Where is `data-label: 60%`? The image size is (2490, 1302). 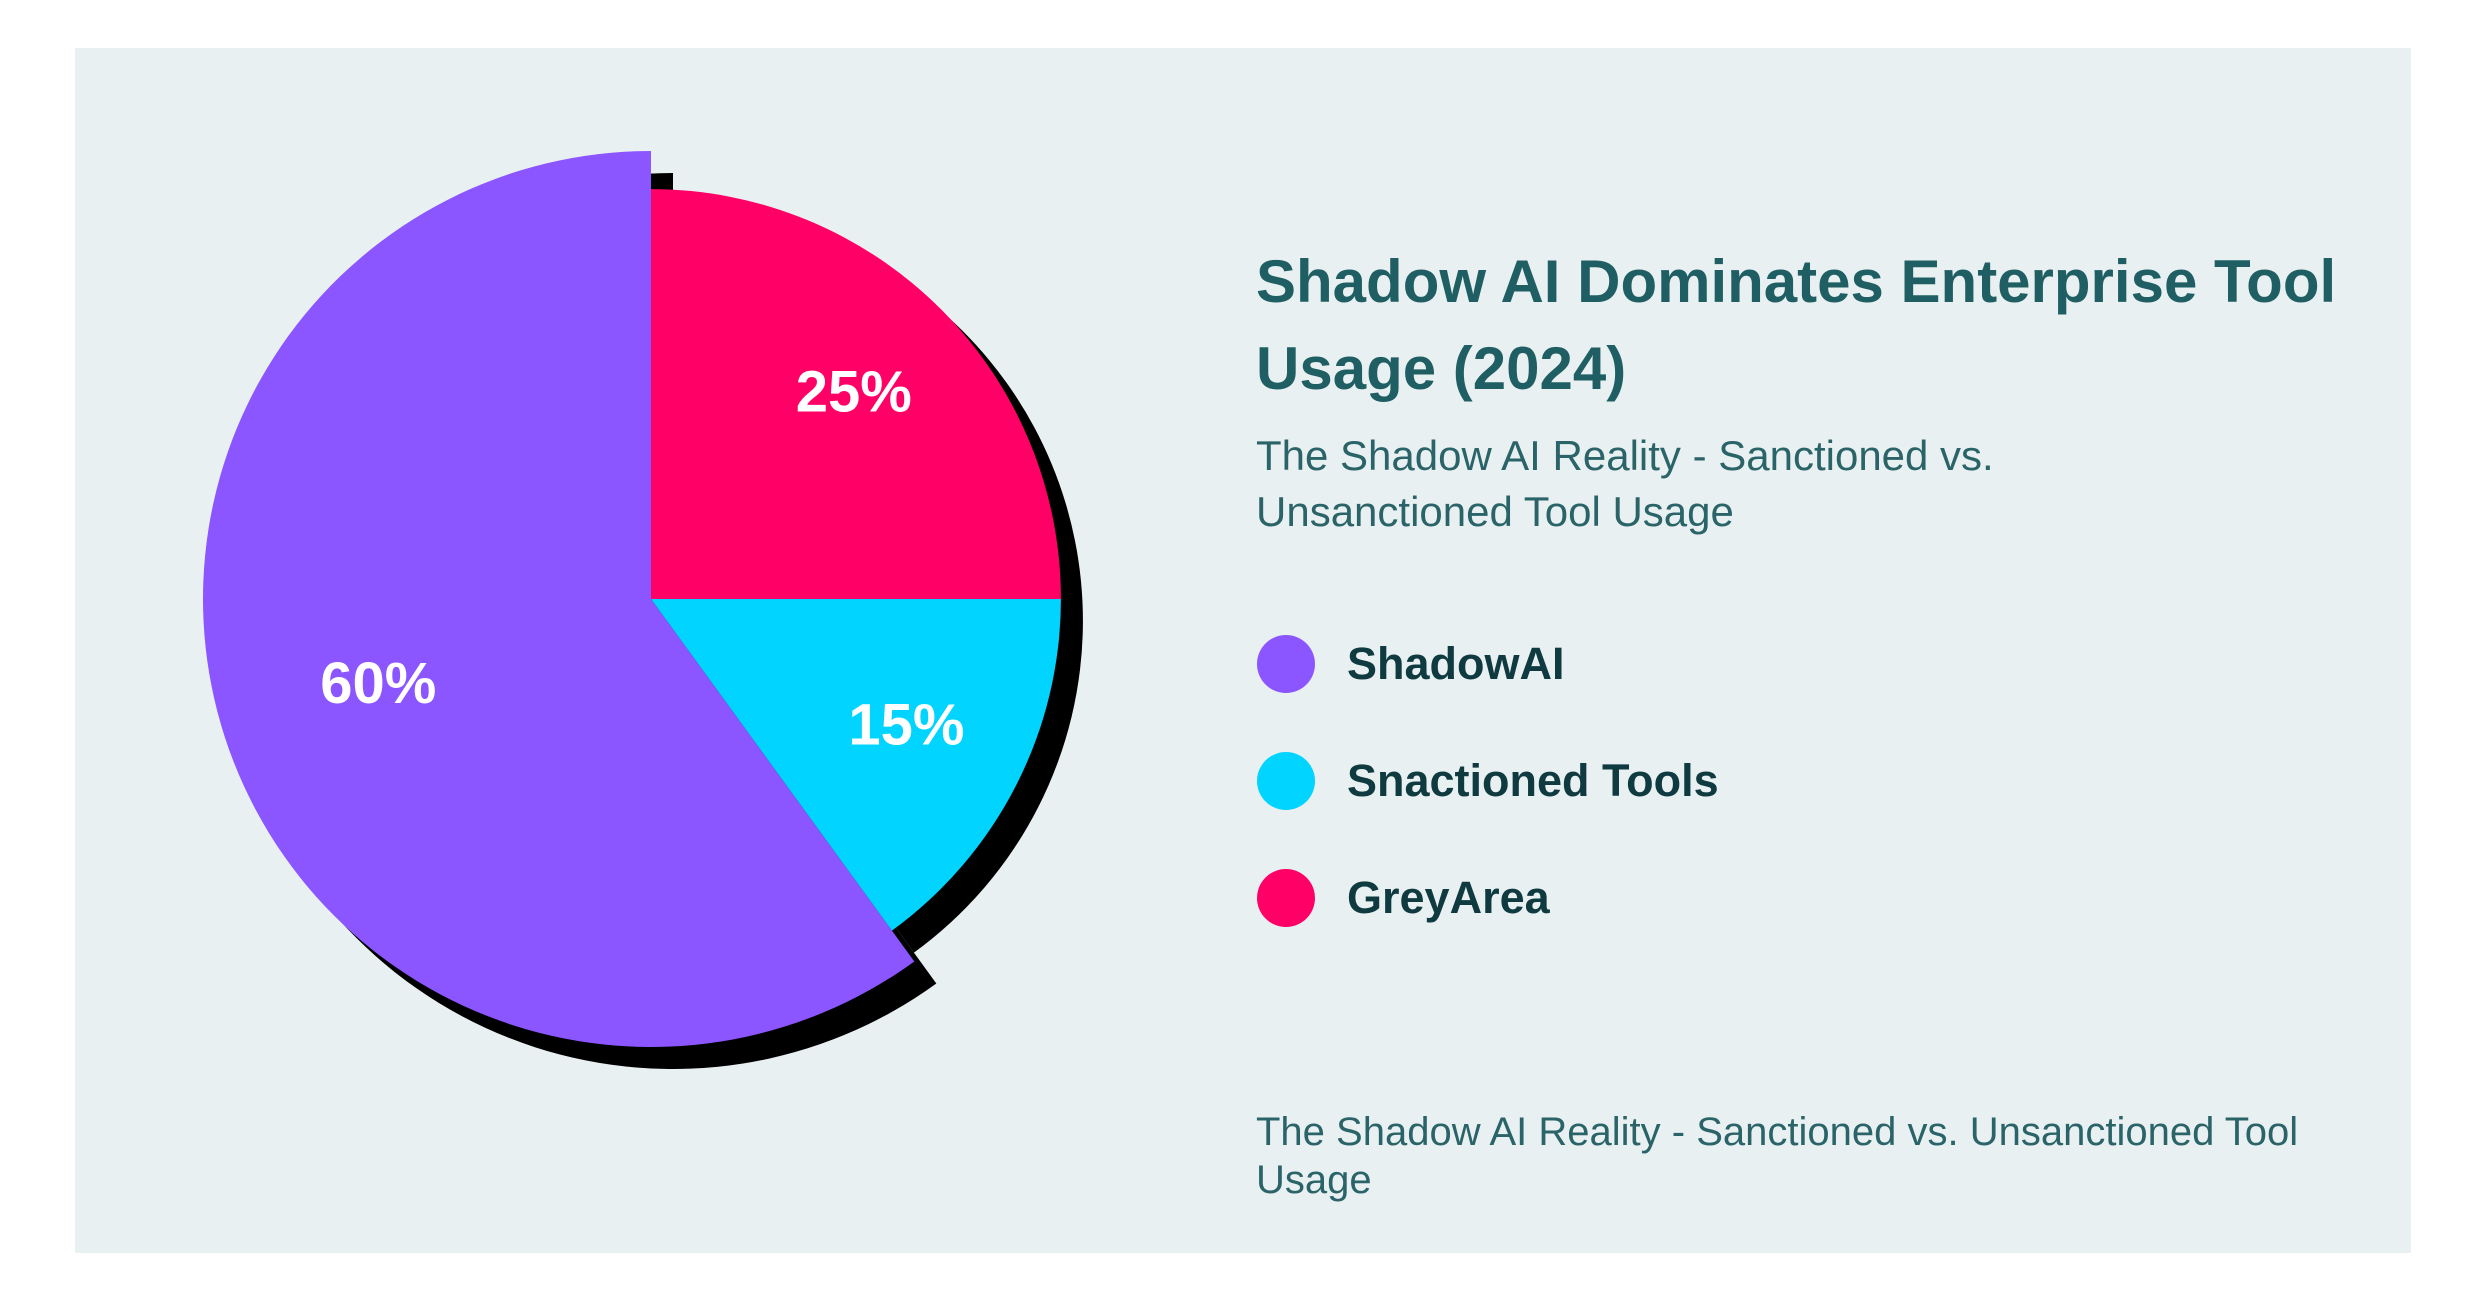
data-label: 60% is located at coordinates (378, 683).